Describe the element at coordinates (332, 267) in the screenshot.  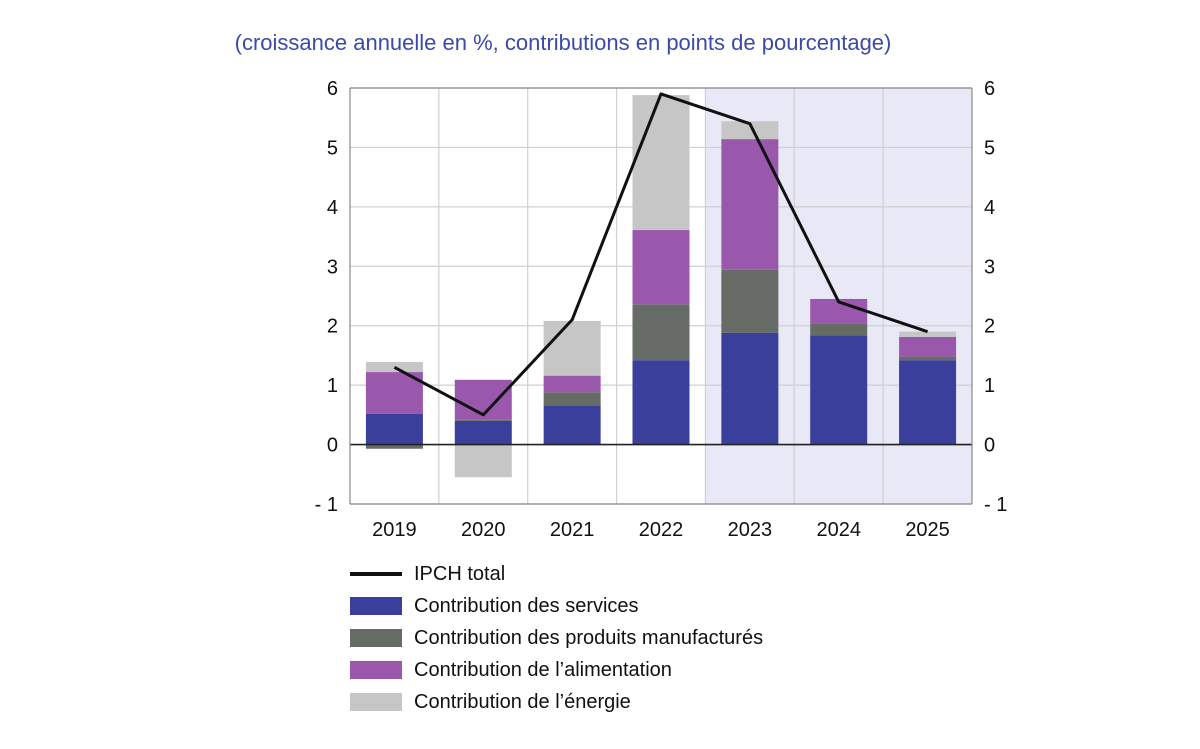
I see `y-tick-label-left: 3` at that location.